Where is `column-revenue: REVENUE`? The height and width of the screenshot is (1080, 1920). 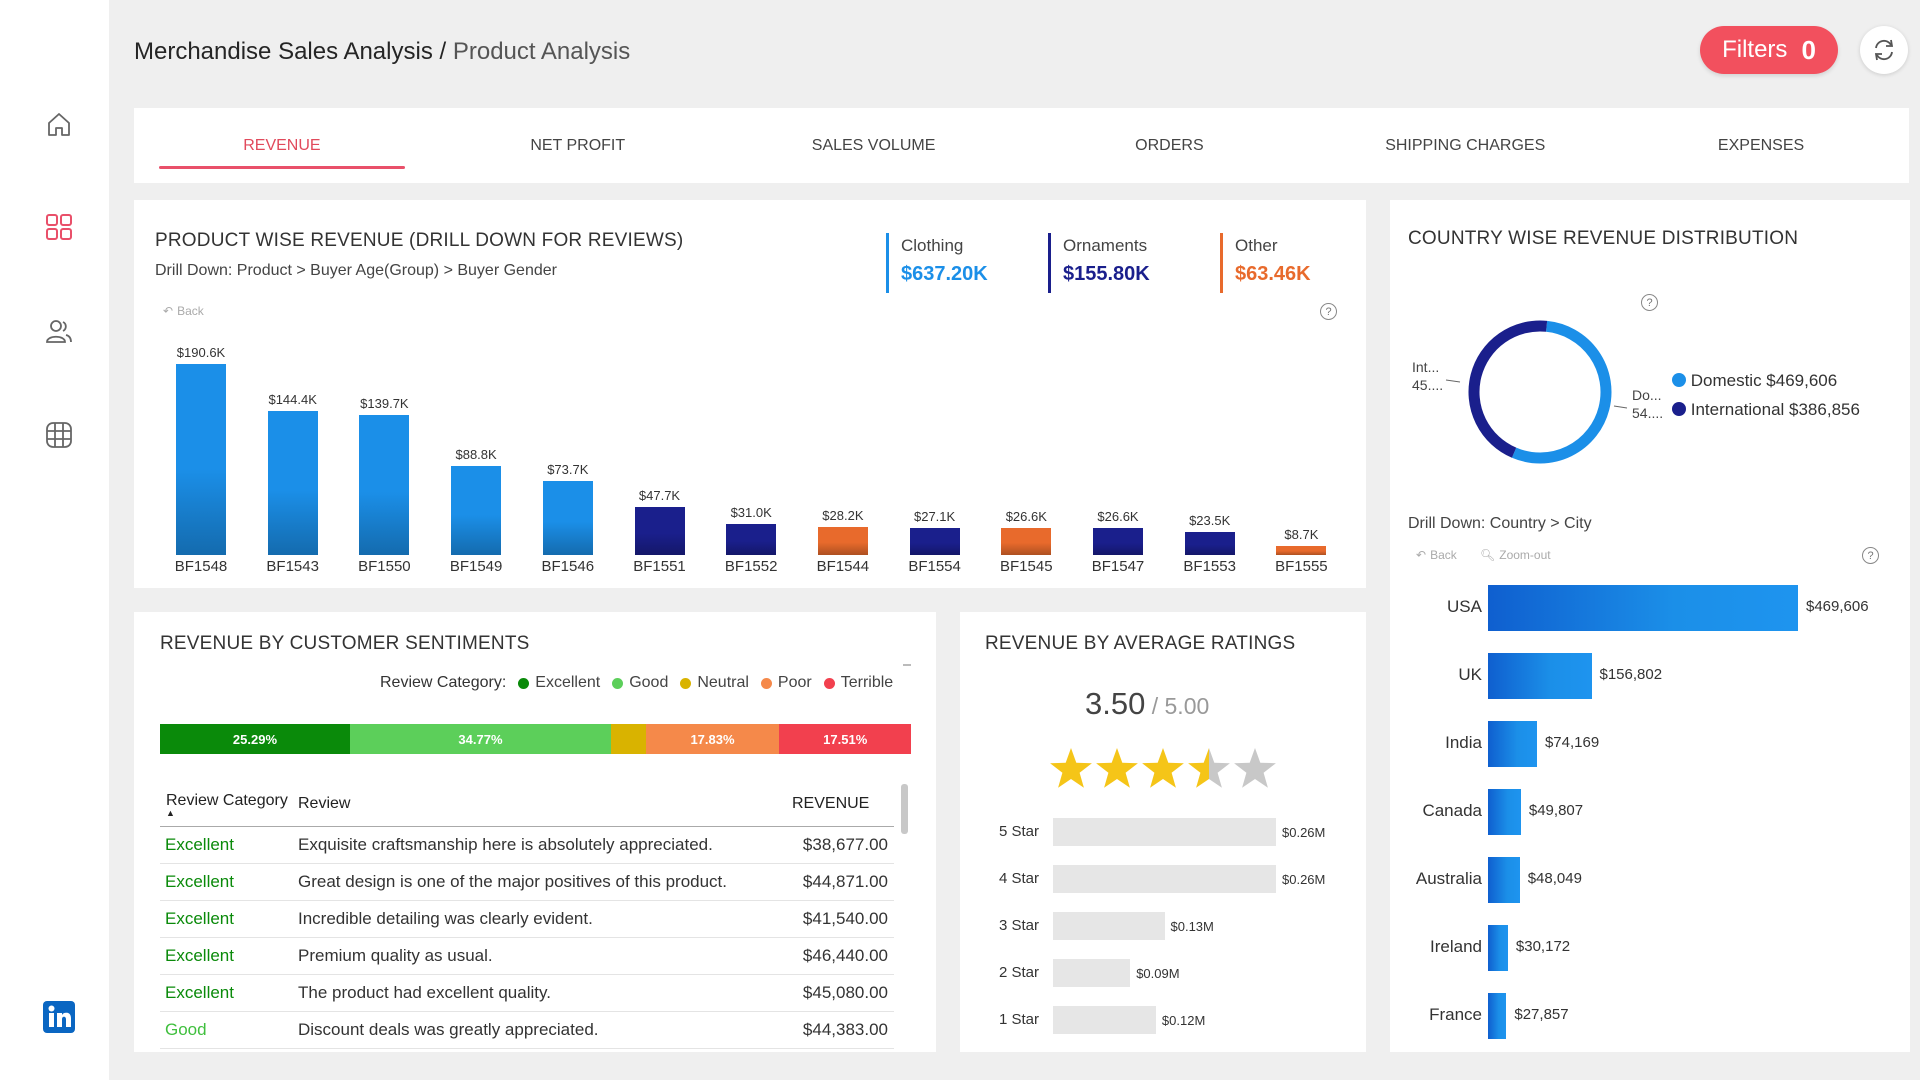 column-revenue: REVENUE is located at coordinates (843, 804).